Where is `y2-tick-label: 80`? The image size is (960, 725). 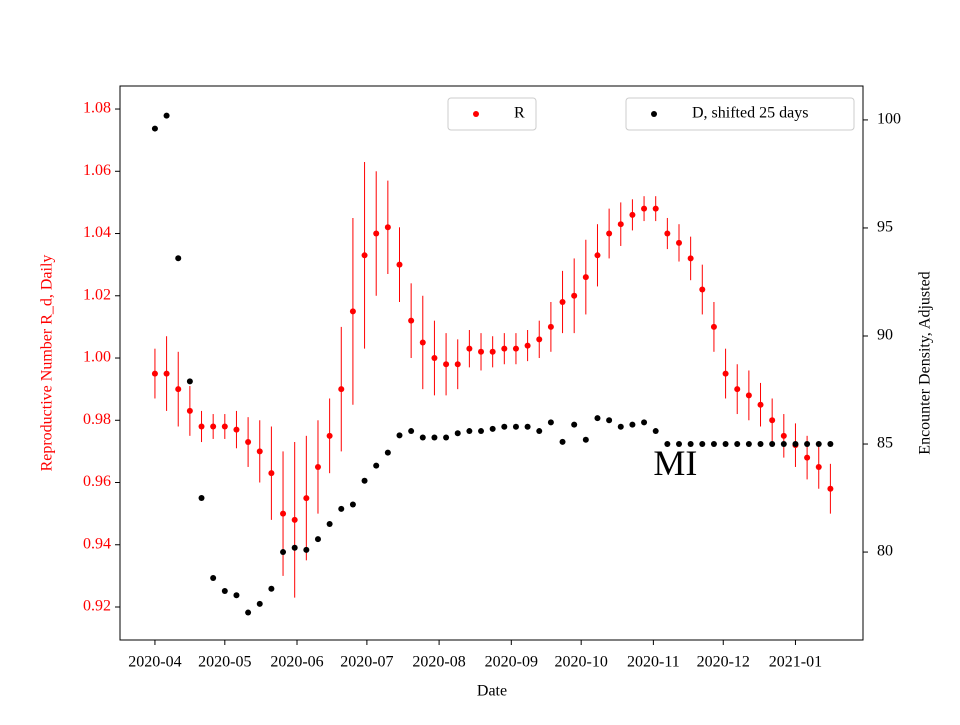 y2-tick-label: 80 is located at coordinates (885, 551).